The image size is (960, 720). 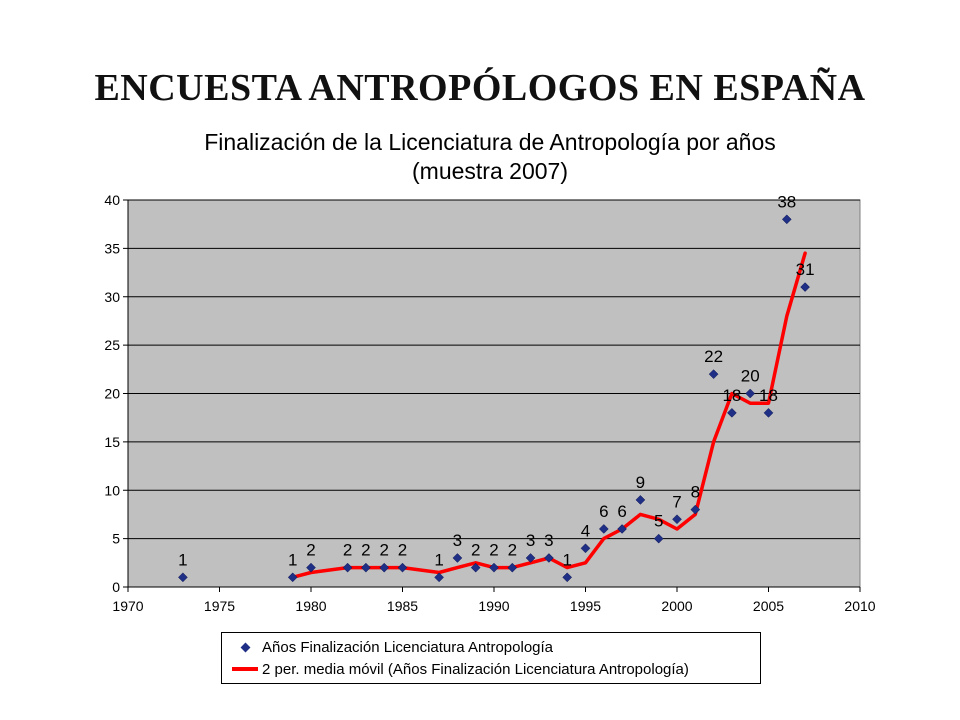 What do you see at coordinates (245, 647) in the screenshot?
I see `diamond-marker-icon` at bounding box center [245, 647].